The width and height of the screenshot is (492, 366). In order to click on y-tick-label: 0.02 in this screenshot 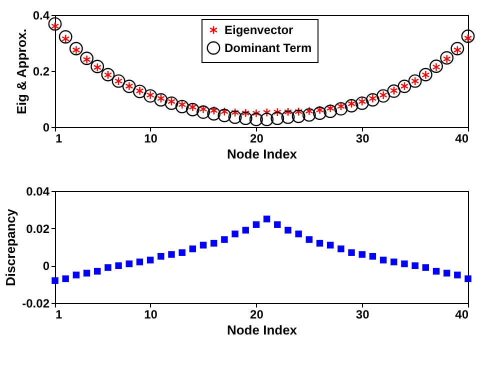, I will do `click(38, 229)`.